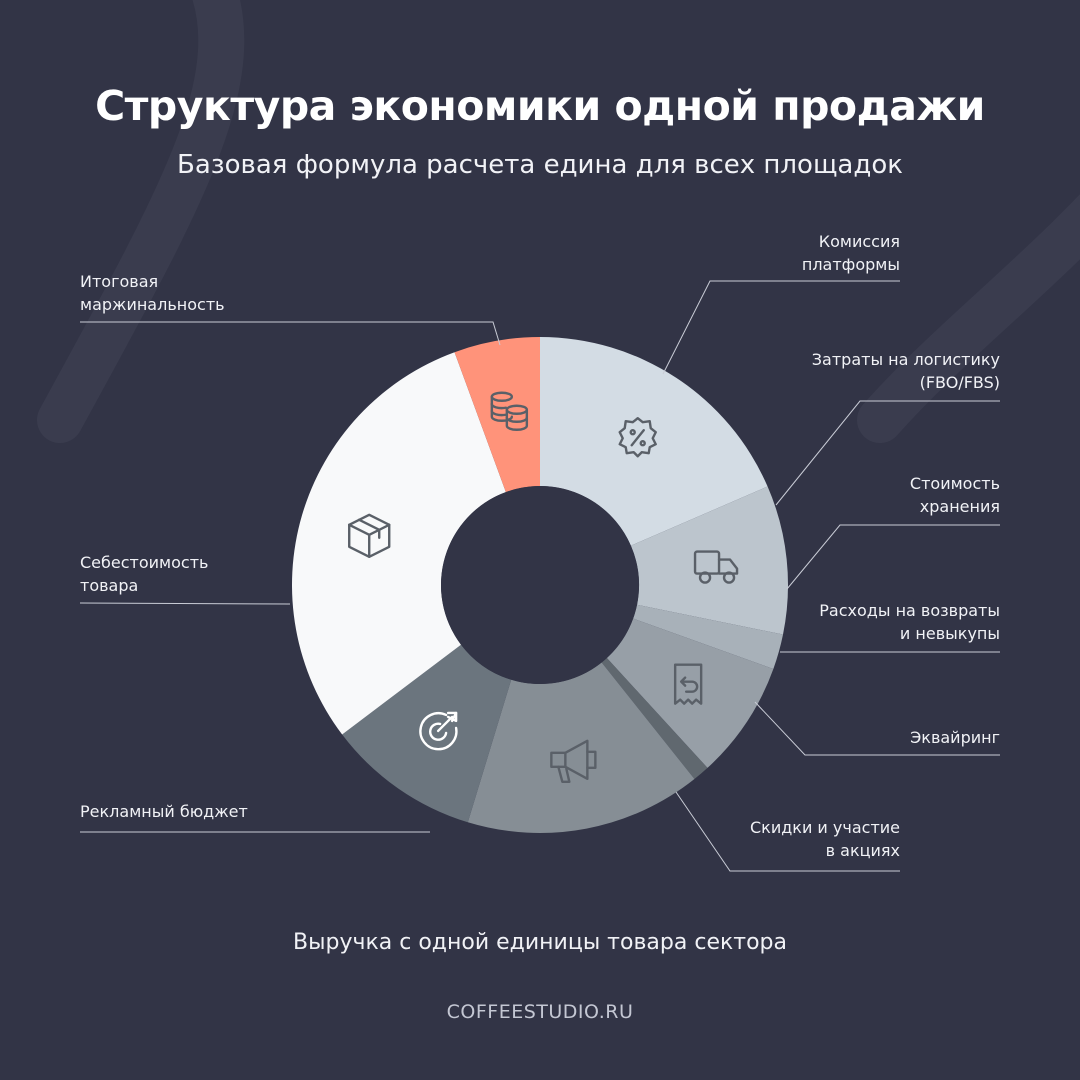 This screenshot has width=1080, height=1080. Describe the element at coordinates (164, 811) in the screenshot. I see `slice-label: Рекламный бюджет` at that location.